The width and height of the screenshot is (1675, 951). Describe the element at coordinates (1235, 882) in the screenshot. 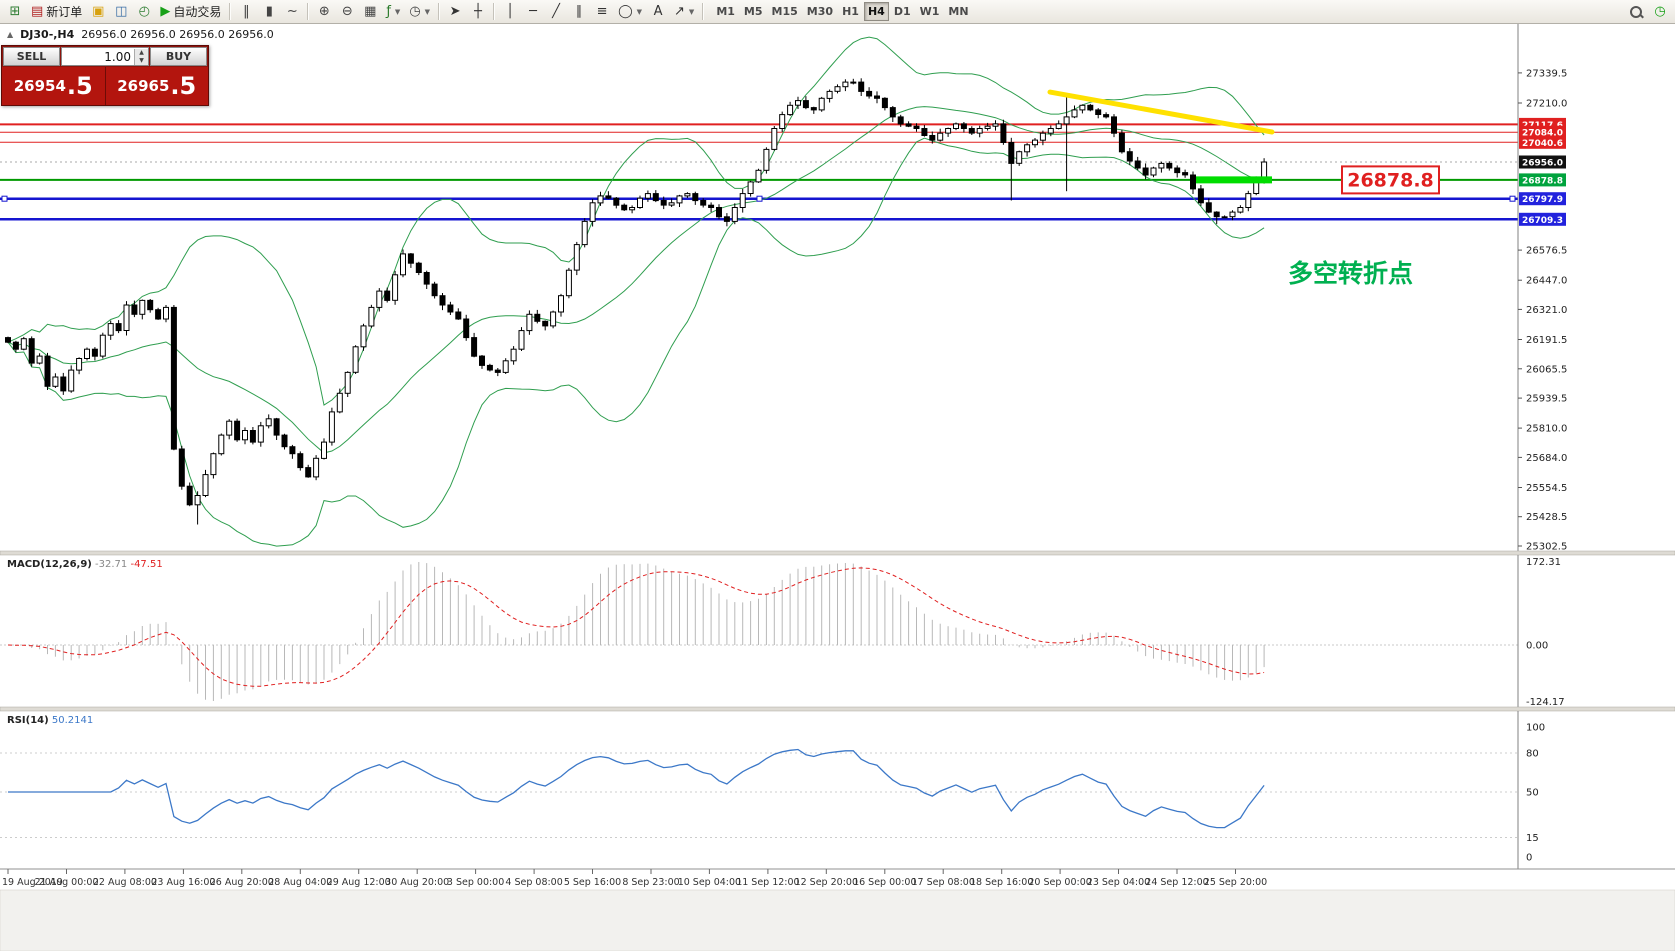

I see `time-axis-label: 25 Sep 20:00` at that location.